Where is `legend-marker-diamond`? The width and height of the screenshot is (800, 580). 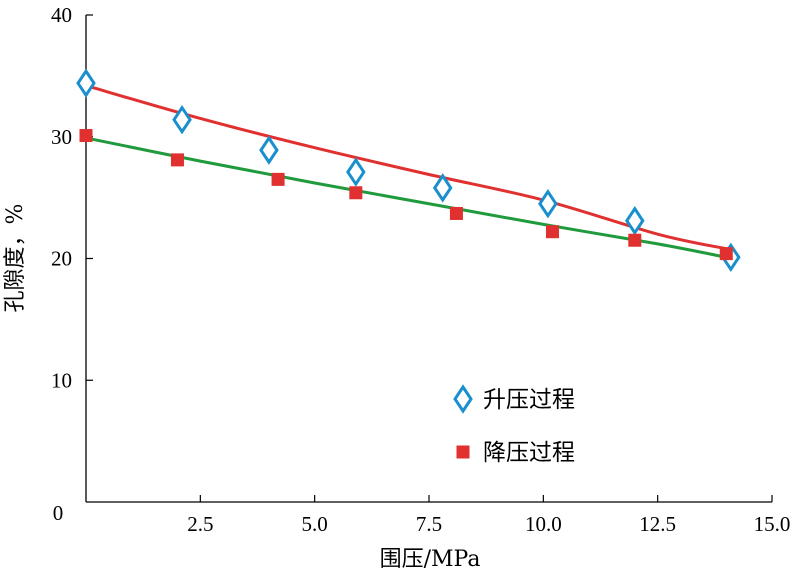 legend-marker-diamond is located at coordinates (463, 399).